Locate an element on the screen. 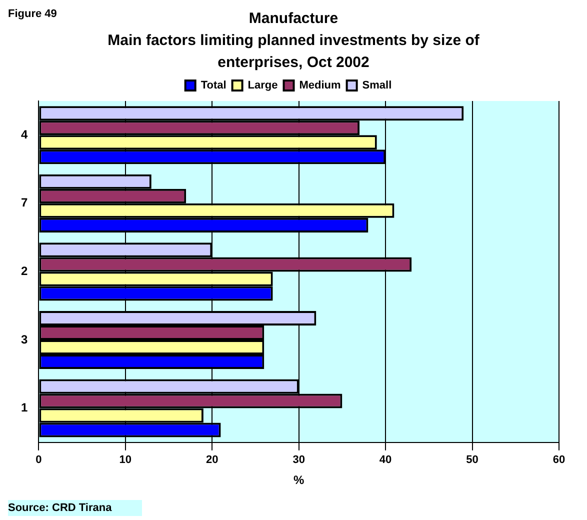 The width and height of the screenshot is (587, 520). chart-title: Manufacture Main factors limiting planned investments by size of enterprises, Oct 2002 is located at coordinates (294, 40).